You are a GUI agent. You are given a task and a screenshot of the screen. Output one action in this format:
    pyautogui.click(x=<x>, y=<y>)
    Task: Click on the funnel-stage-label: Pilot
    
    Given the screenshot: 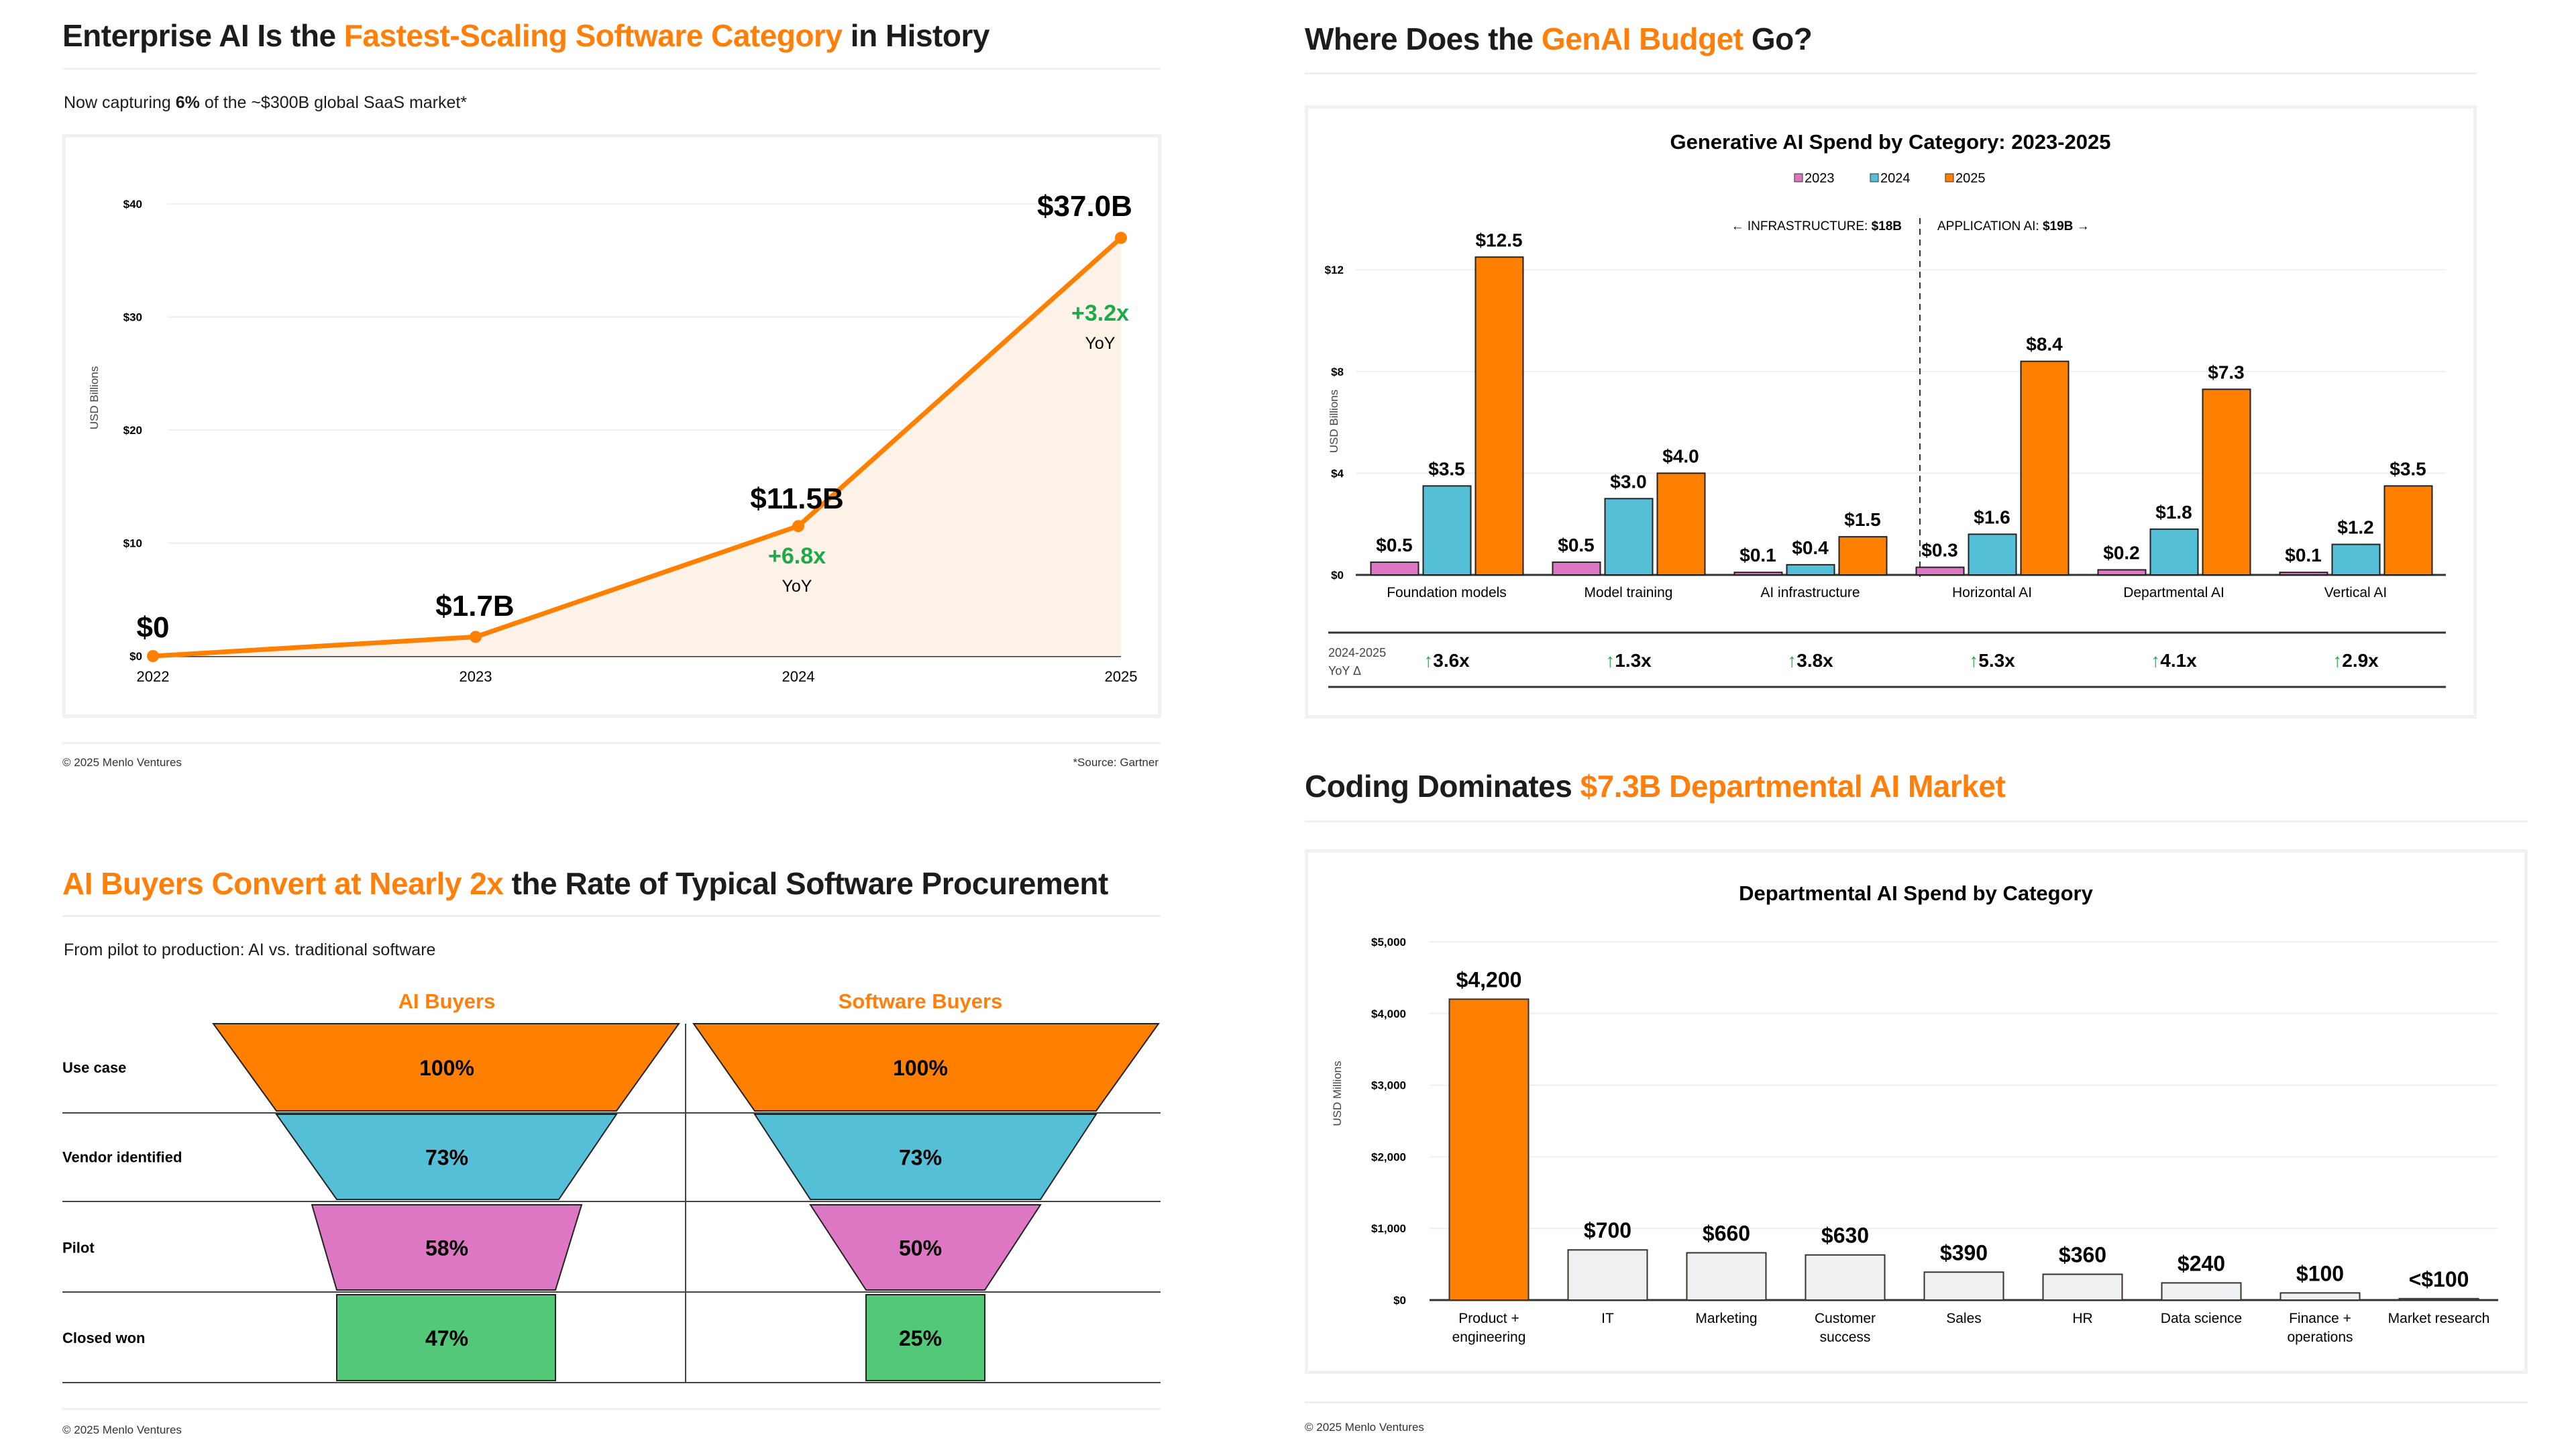 What is the action you would take?
    pyautogui.click(x=78, y=1248)
    